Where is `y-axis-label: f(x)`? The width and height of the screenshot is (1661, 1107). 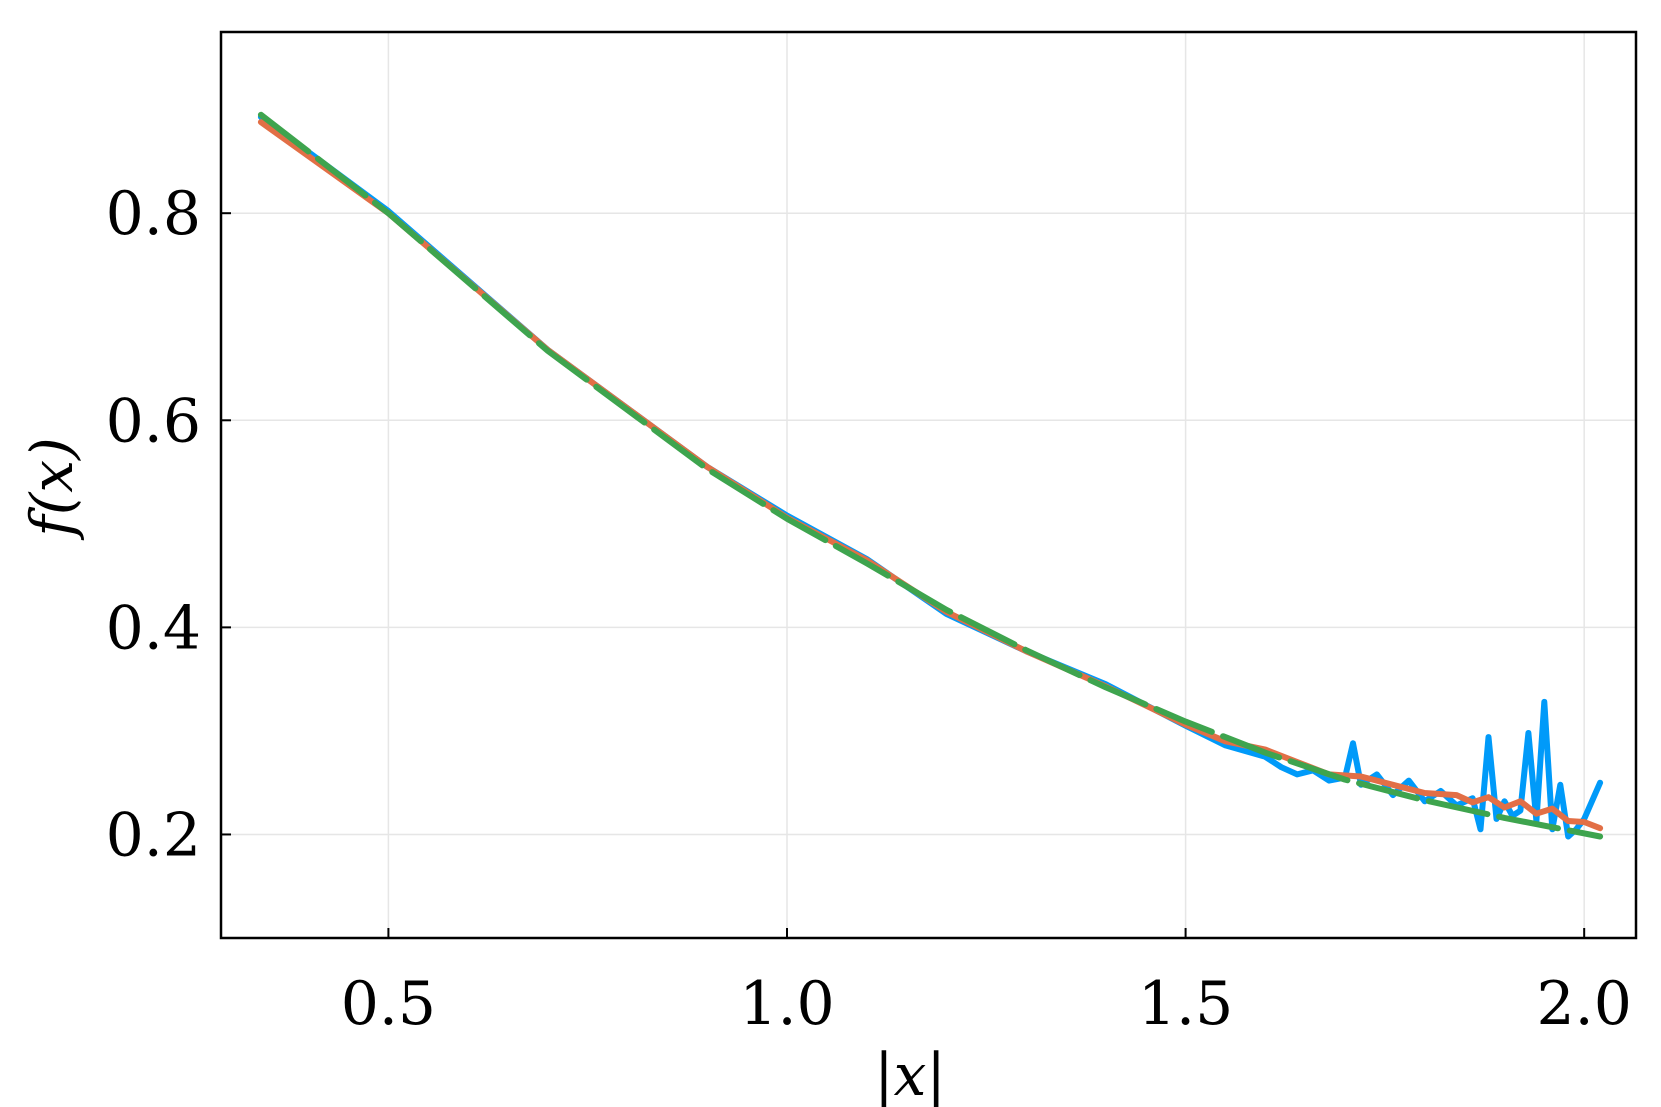 y-axis-label: f(x) is located at coordinates (52, 488).